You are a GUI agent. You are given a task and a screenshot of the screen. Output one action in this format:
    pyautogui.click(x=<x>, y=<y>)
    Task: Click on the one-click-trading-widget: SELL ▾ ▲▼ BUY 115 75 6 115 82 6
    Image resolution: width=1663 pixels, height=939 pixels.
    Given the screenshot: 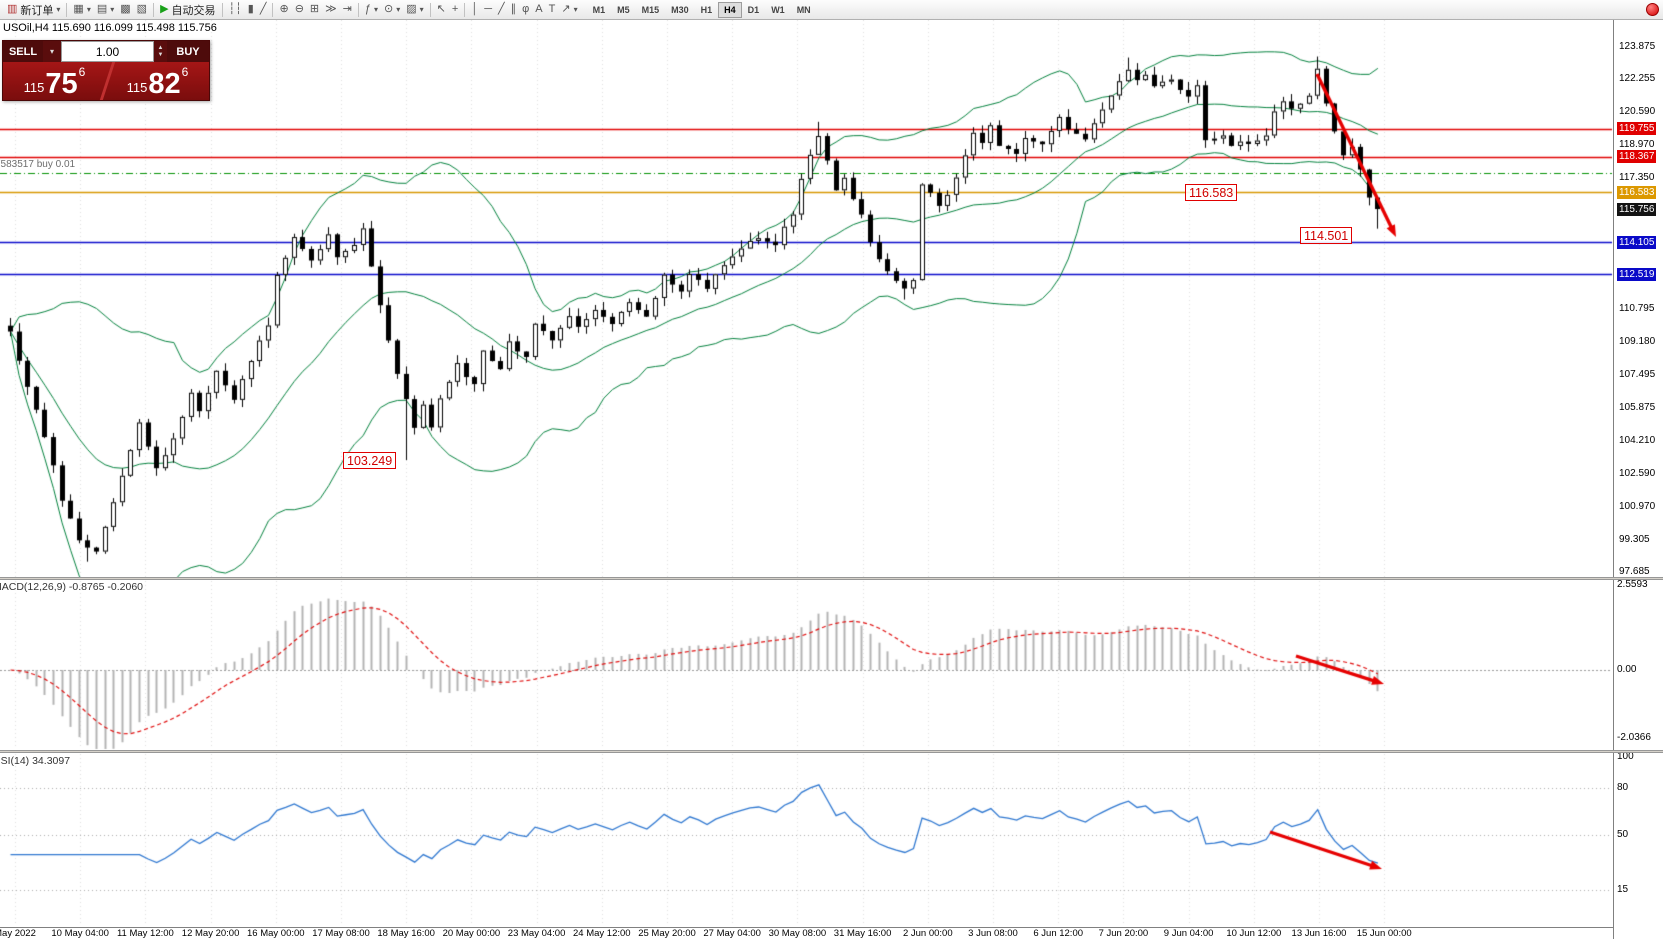 What is the action you would take?
    pyautogui.click(x=106, y=70)
    